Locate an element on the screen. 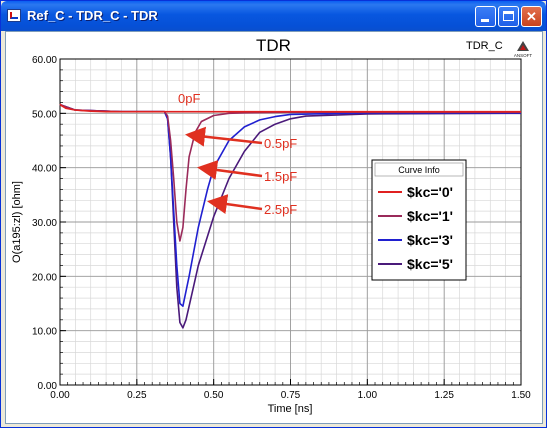 The width and height of the screenshot is (547, 428). x-tick-label: 1.25 is located at coordinates (444, 395).